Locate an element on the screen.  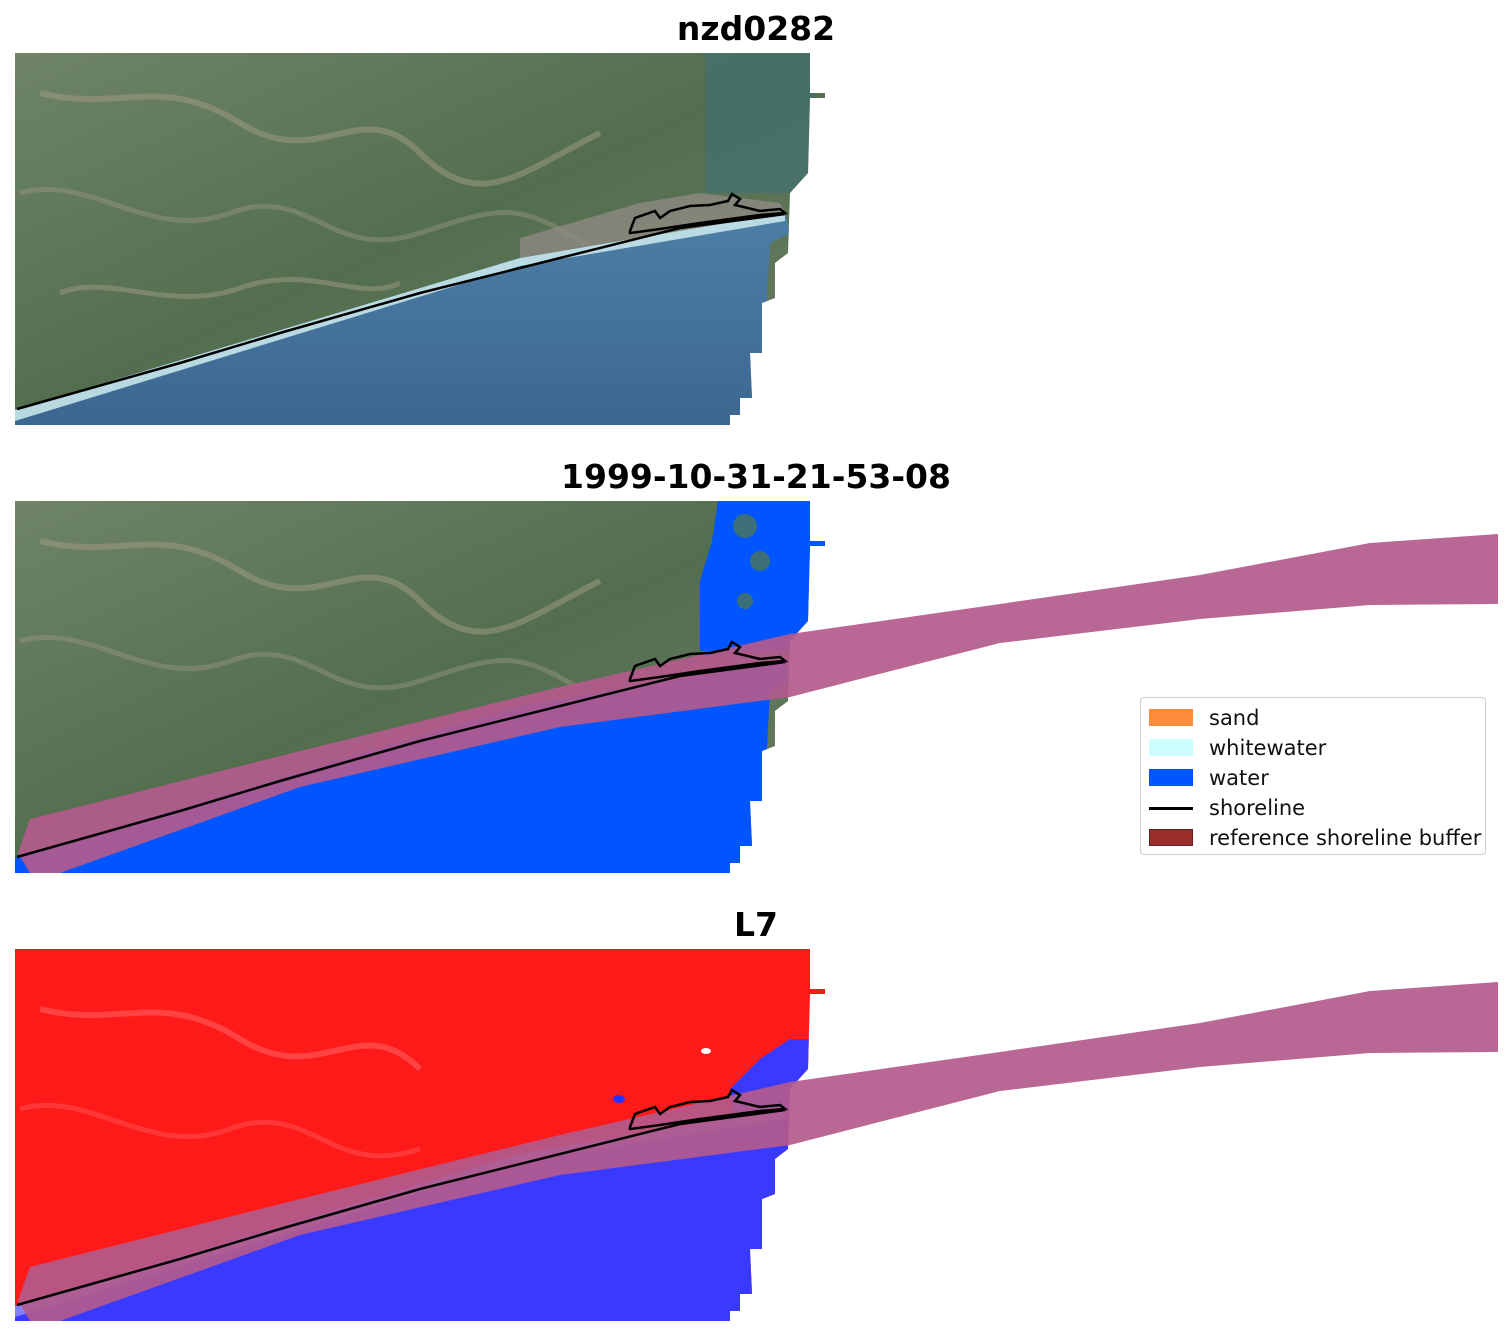
water-swatch is located at coordinates (1171, 777).